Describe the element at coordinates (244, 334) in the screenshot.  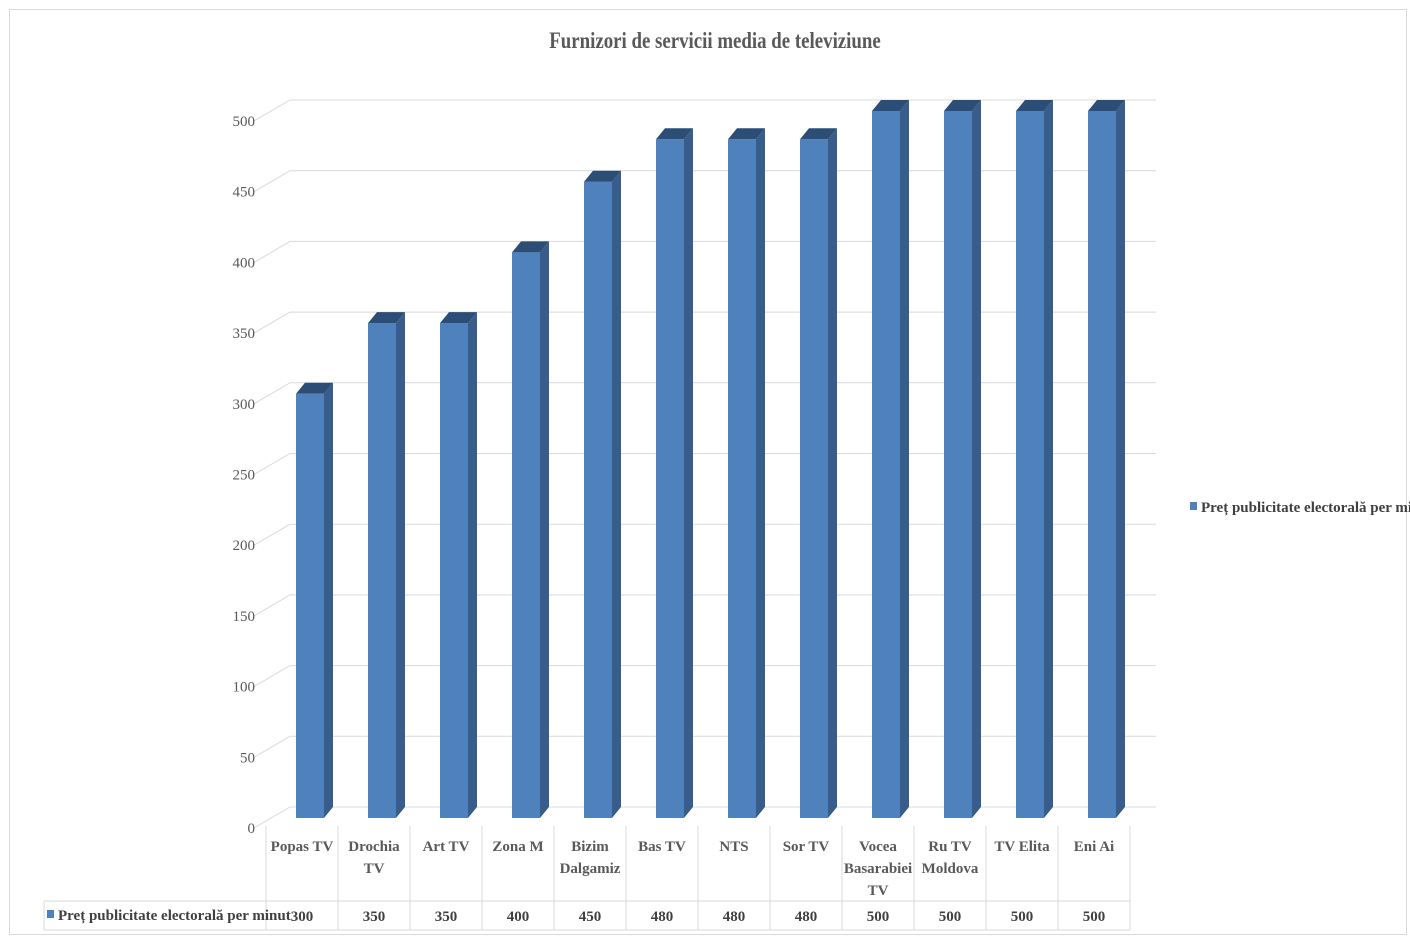
I see `y-tick-label: 350` at that location.